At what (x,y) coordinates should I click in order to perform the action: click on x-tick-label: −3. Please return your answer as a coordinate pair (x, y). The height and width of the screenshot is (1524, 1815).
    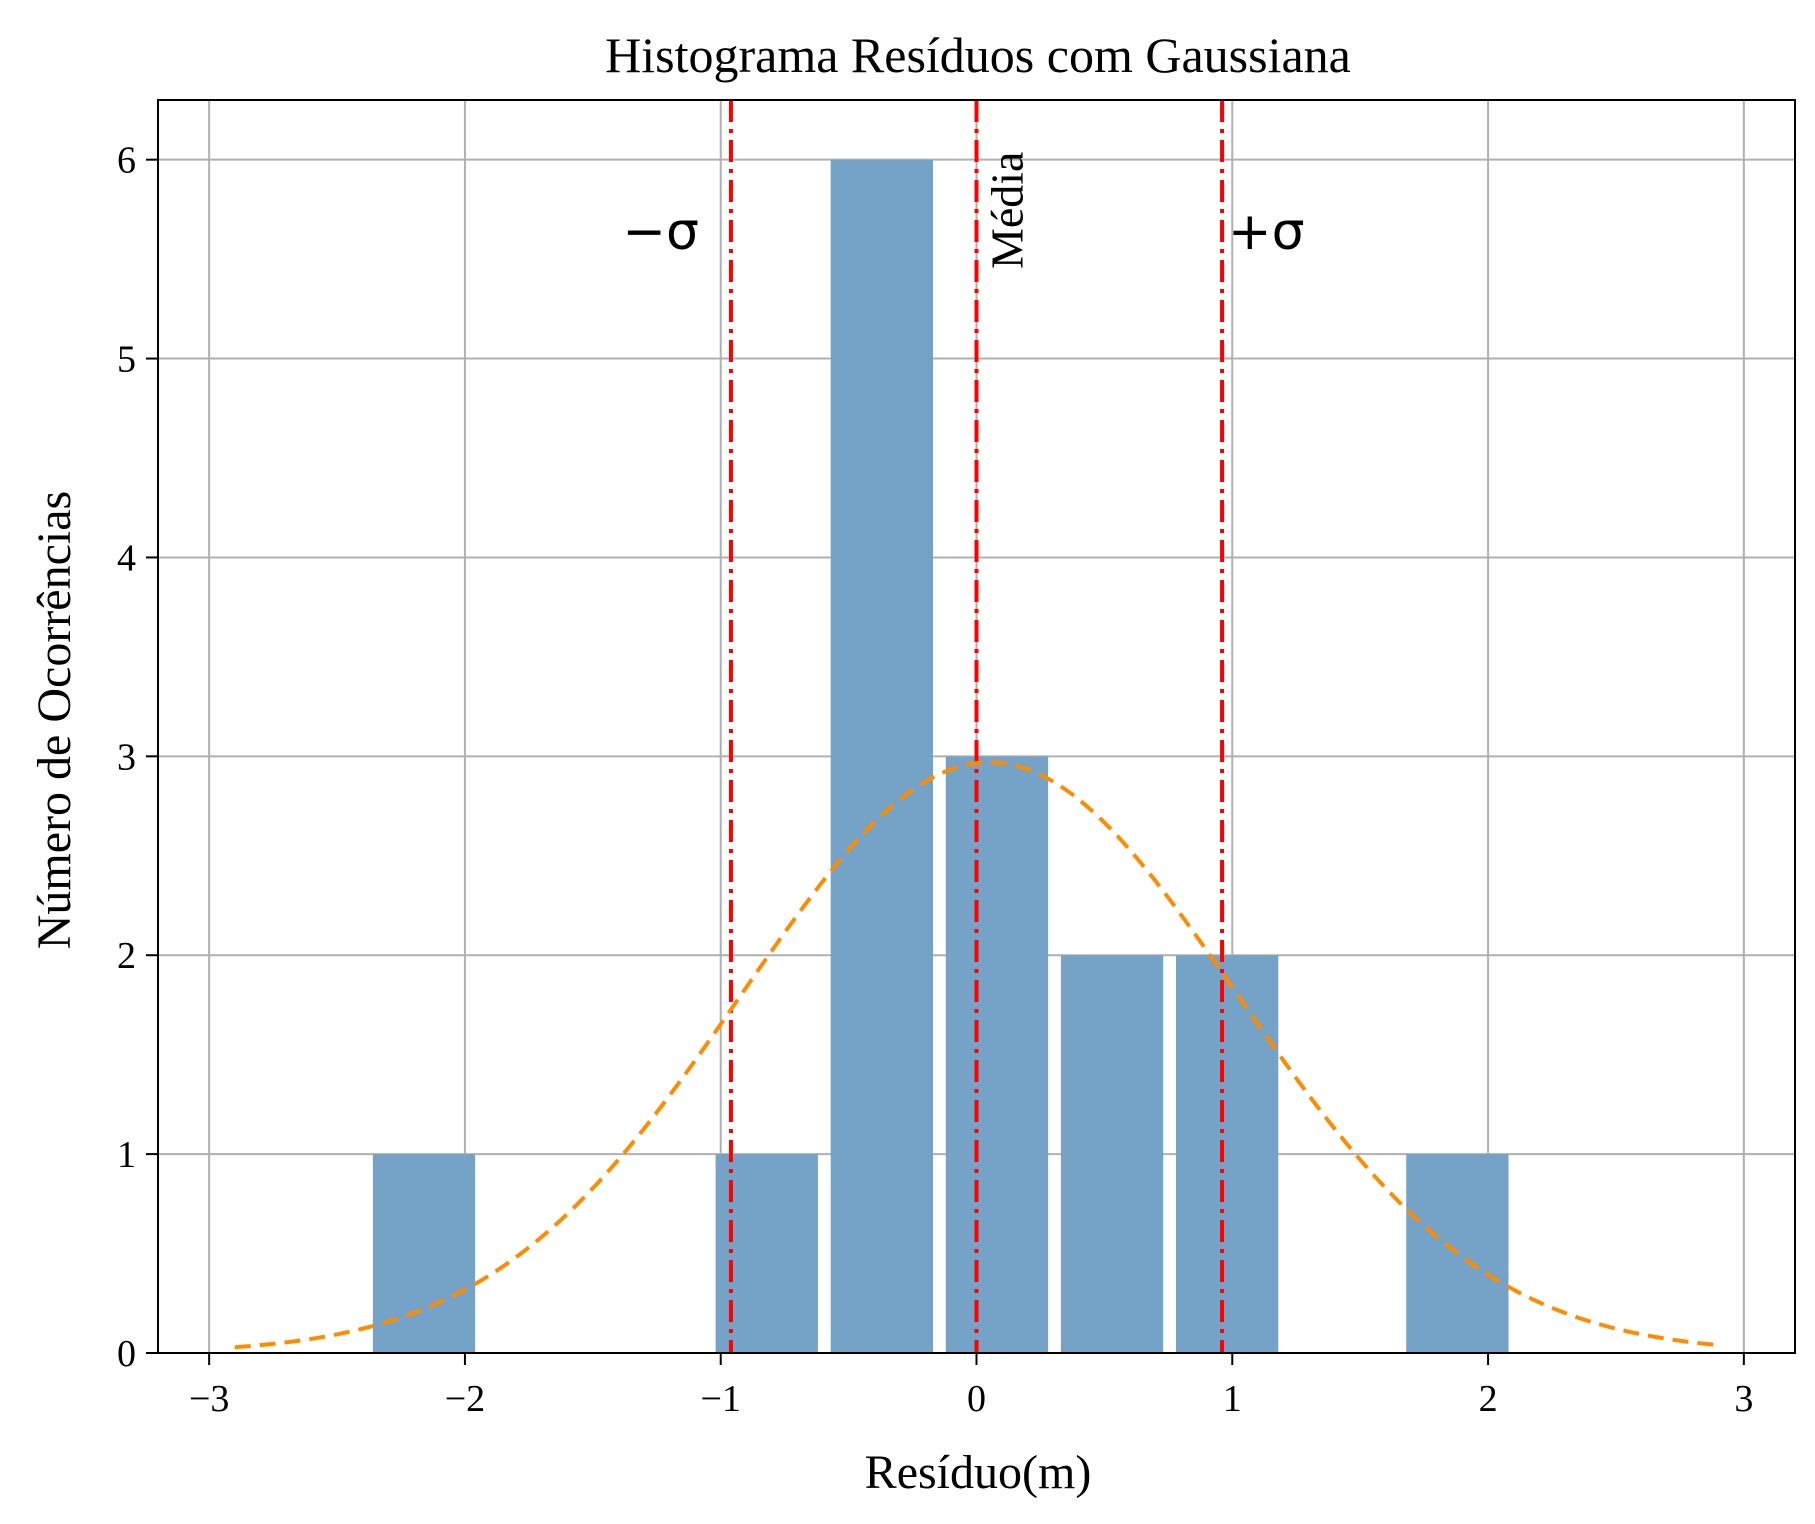
    Looking at the image, I should click on (209, 1399).